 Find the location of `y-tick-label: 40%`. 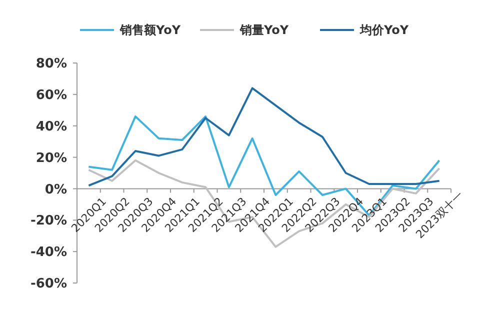

y-tick-label: 40% is located at coordinates (51, 126).